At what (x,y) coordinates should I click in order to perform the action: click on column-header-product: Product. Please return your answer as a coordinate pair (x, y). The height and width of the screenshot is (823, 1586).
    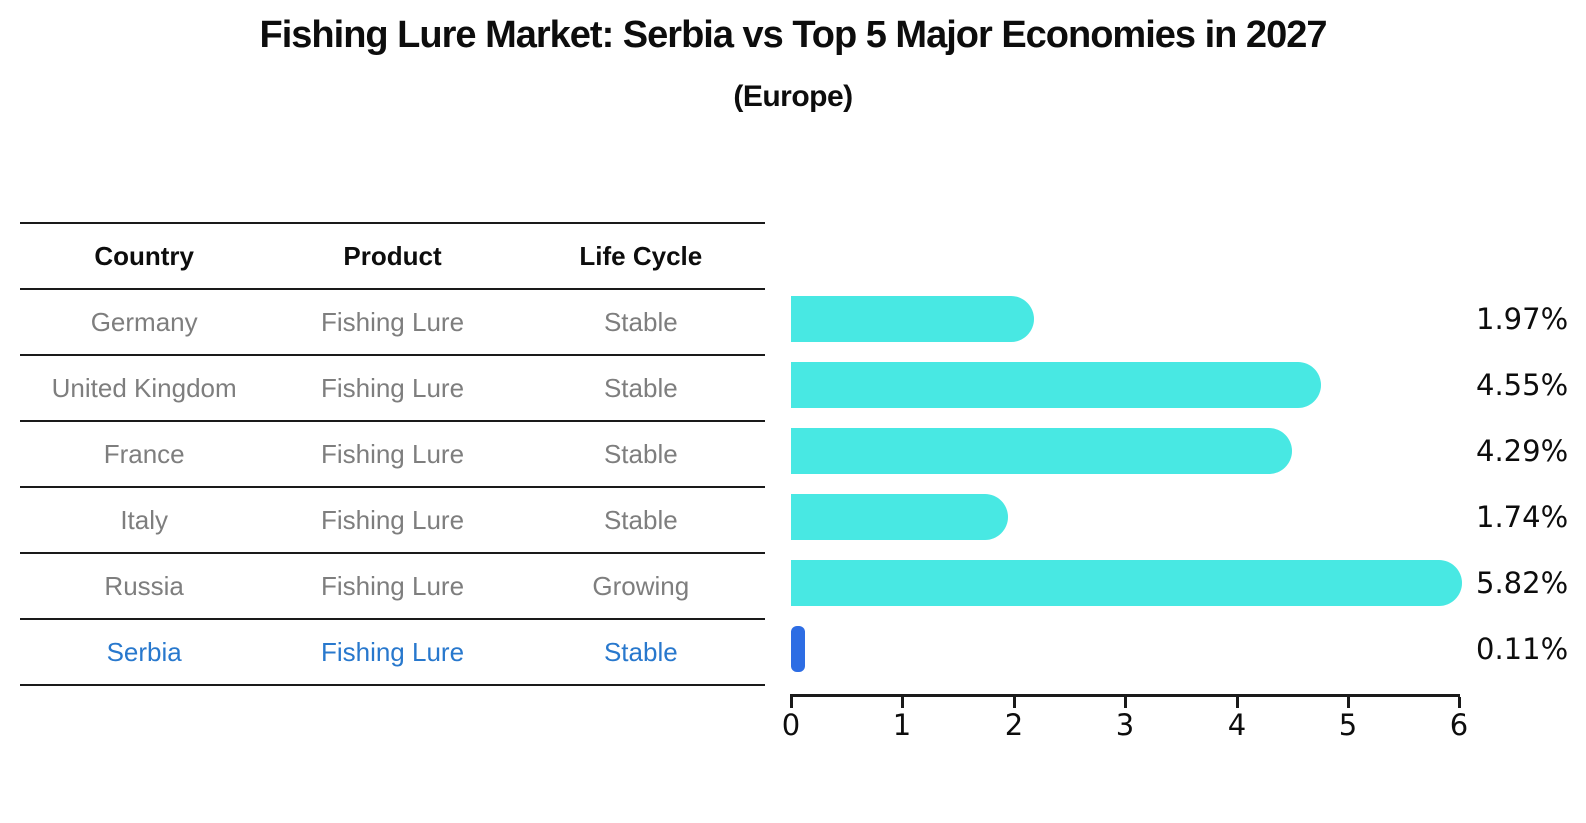
    Looking at the image, I should click on (392, 255).